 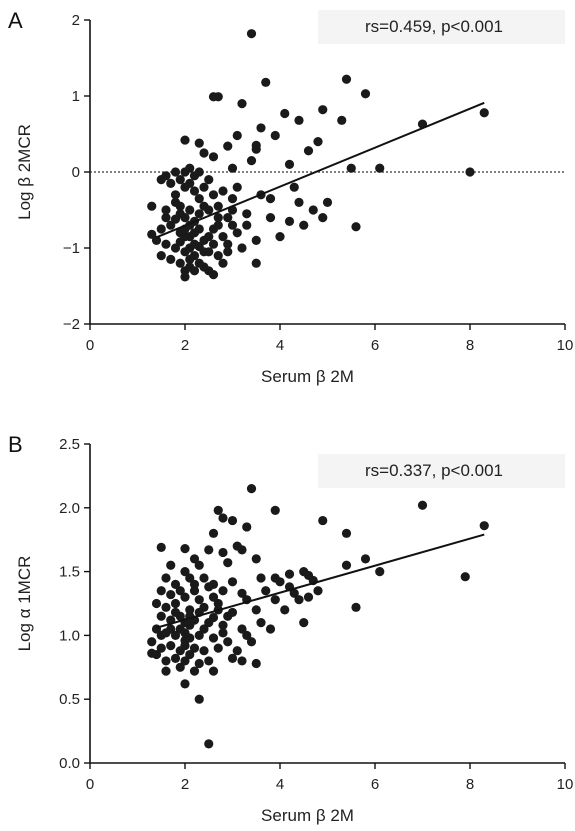 What do you see at coordinates (280, 784) in the screenshot?
I see `x-tick-label: 4` at bounding box center [280, 784].